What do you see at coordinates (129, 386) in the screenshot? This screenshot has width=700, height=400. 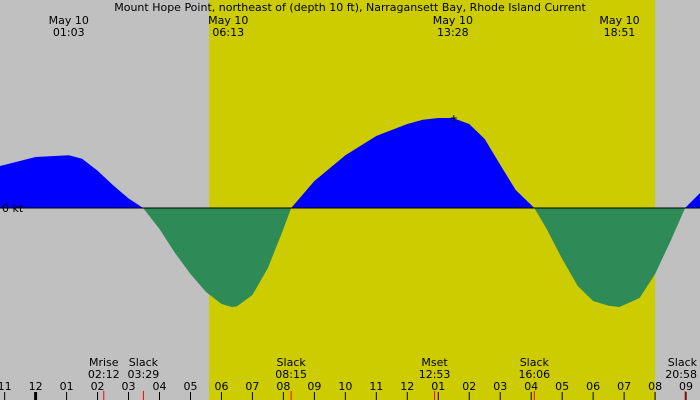 I see `x-tick-label-4: 03` at bounding box center [129, 386].